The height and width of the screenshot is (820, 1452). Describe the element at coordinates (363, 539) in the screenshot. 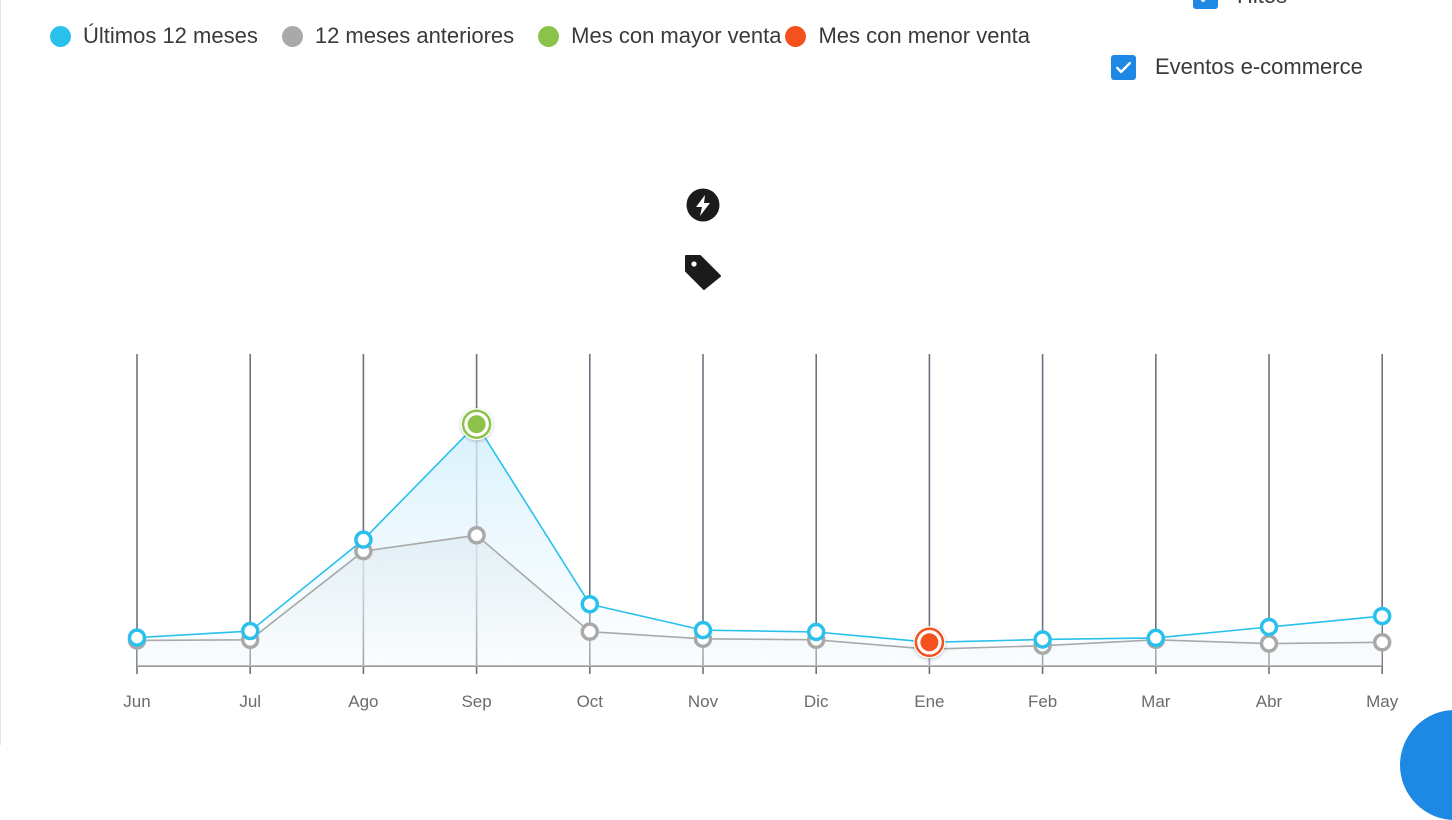

I see `point-0-ago` at that location.